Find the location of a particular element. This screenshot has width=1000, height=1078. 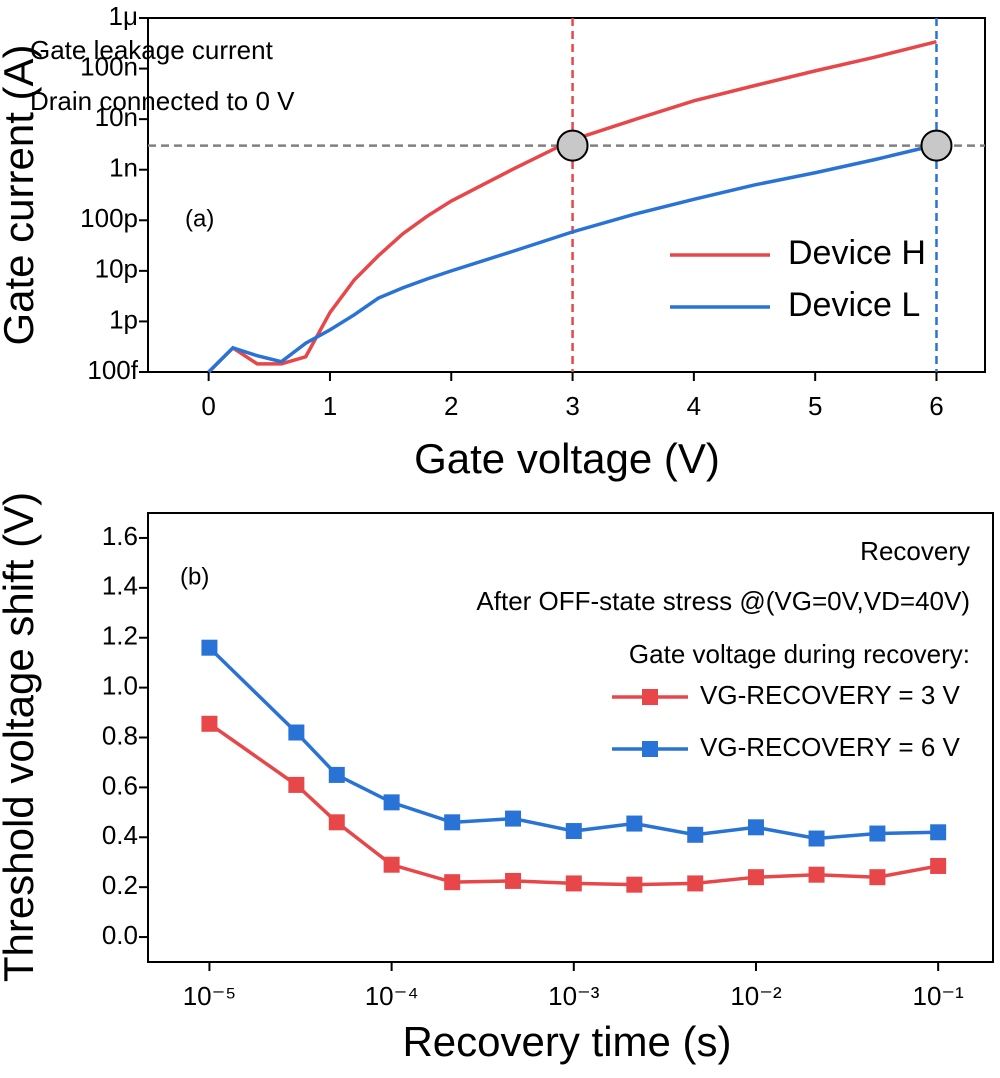

legend-label: Device H is located at coordinates (857, 253).